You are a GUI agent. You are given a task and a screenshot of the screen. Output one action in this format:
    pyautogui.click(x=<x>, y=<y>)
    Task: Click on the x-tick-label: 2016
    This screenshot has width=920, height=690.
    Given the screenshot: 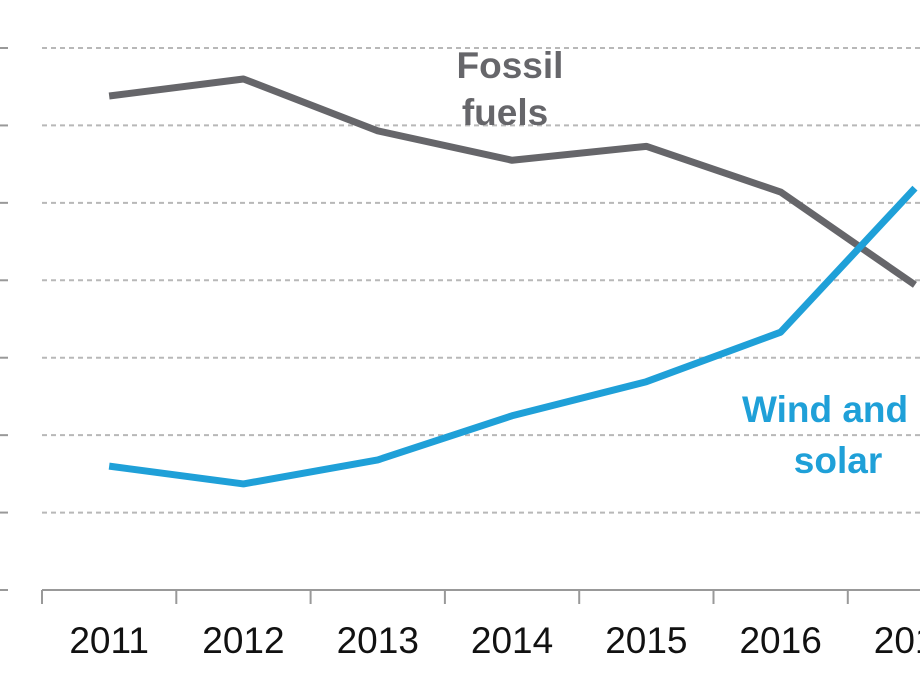 What is the action you would take?
    pyautogui.click(x=780, y=640)
    